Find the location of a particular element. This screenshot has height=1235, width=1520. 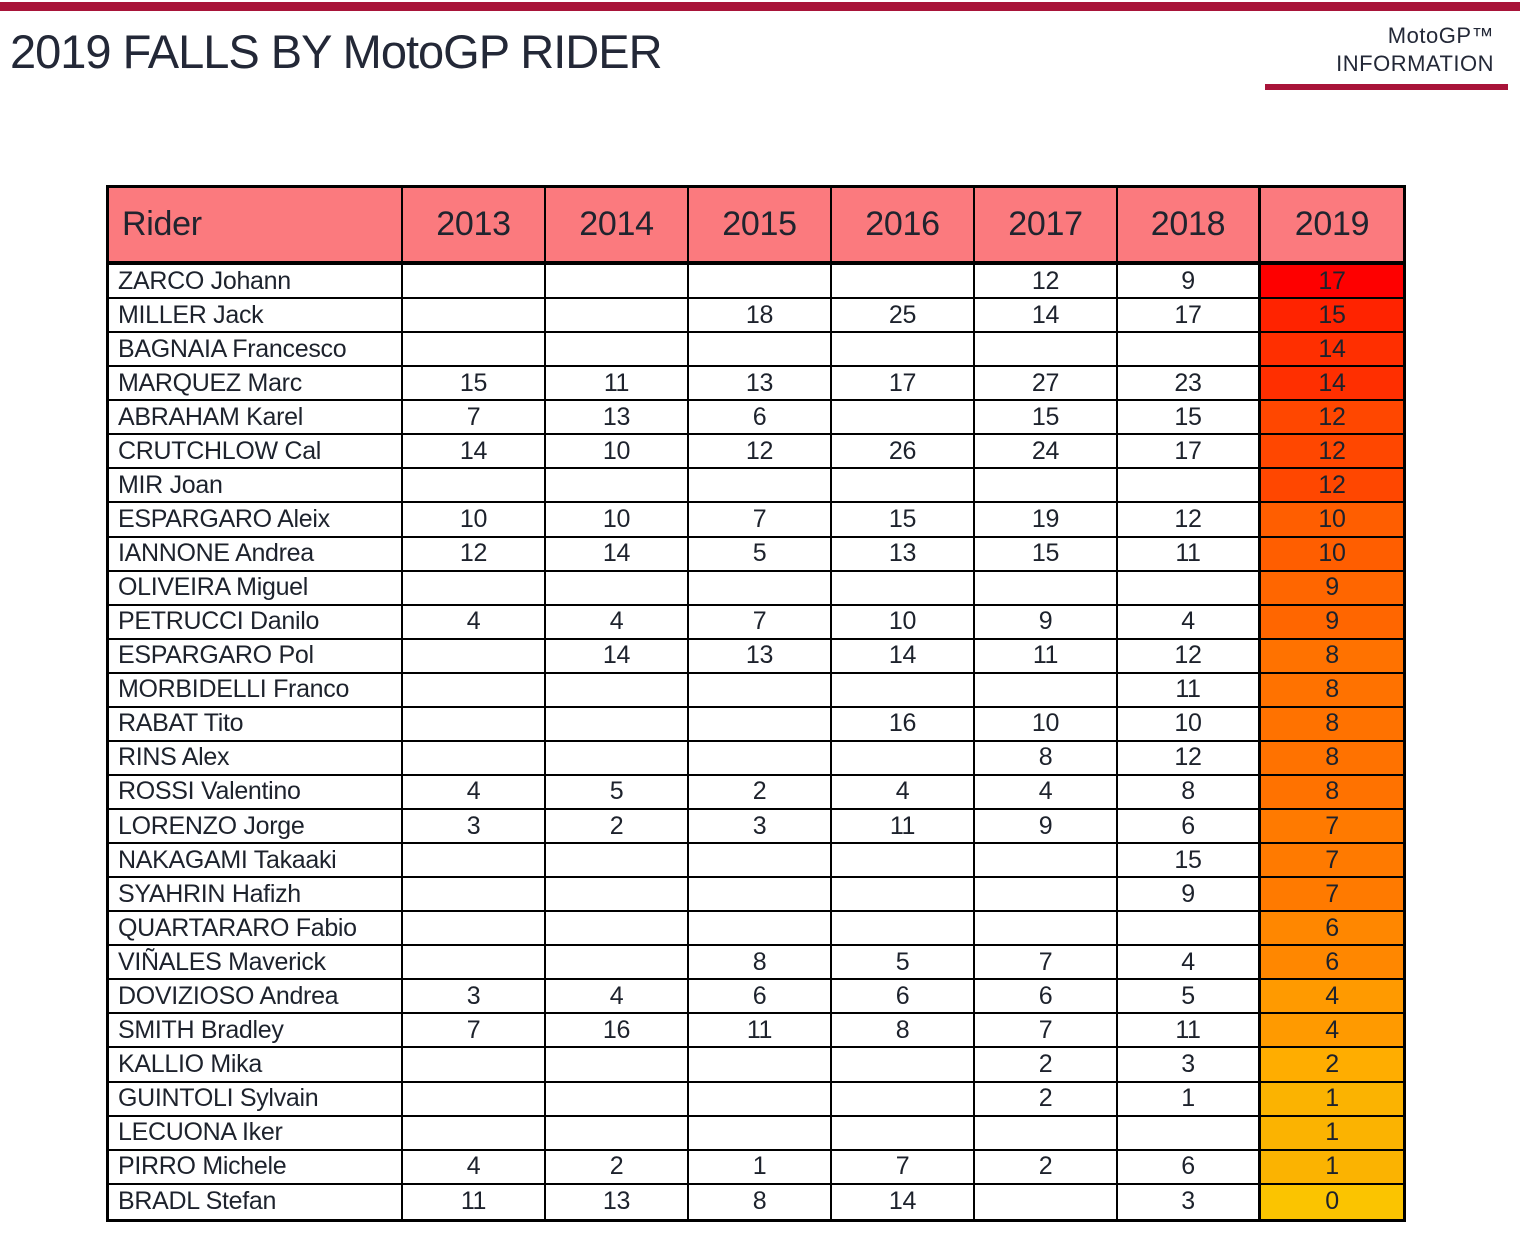

rider-name-cell: MILLER Jack is located at coordinates (256, 316).